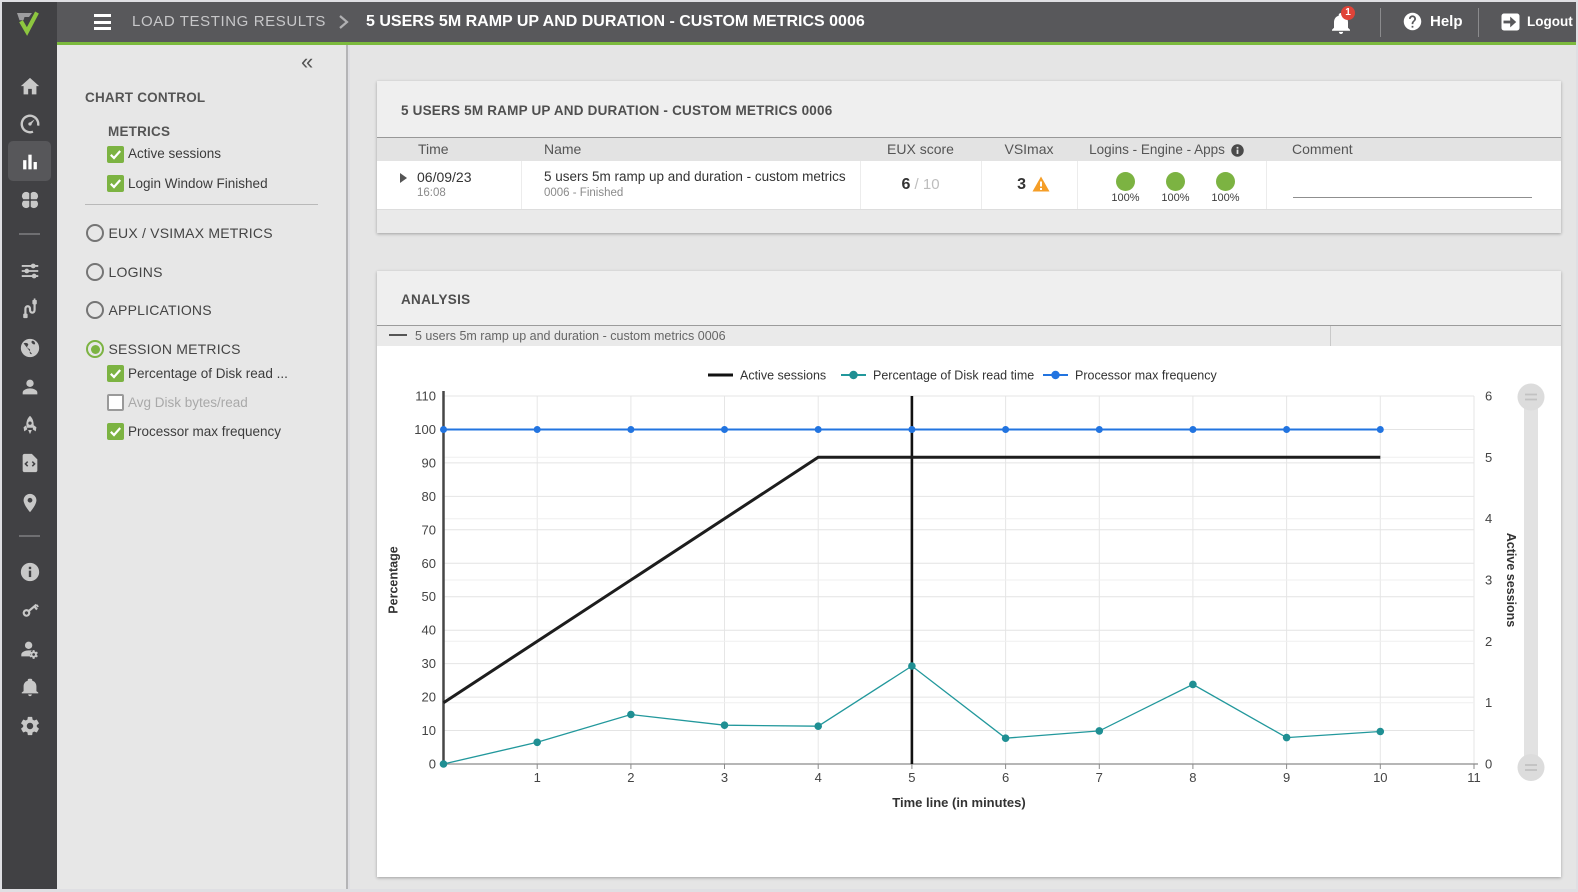  What do you see at coordinates (958, 802) in the screenshot?
I see `svg-text: Time line (in minutes)` at bounding box center [958, 802].